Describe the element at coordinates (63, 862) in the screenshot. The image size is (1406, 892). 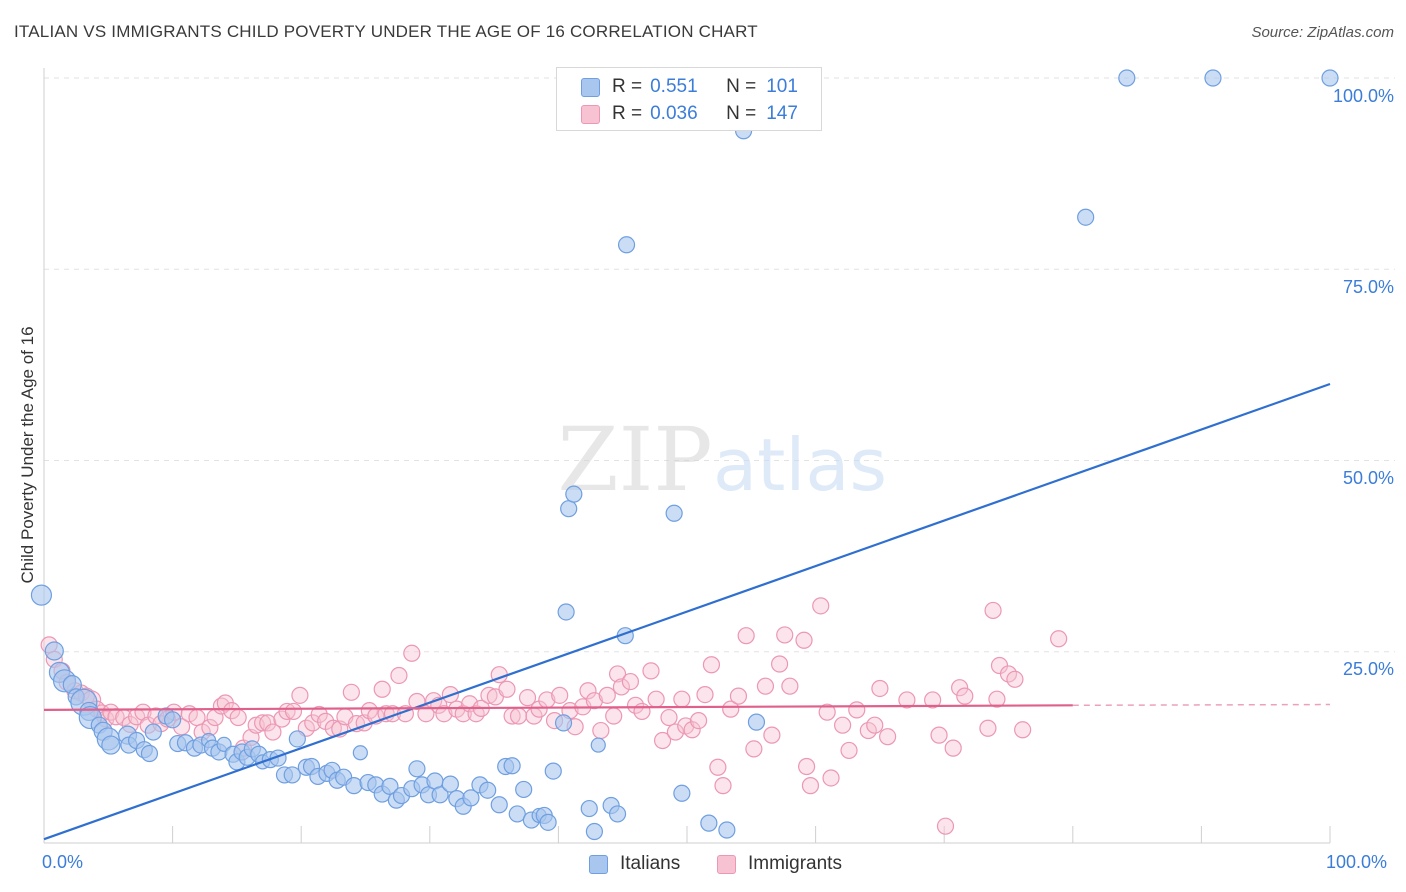
I see `x-tick-label: 0.0%` at that location.